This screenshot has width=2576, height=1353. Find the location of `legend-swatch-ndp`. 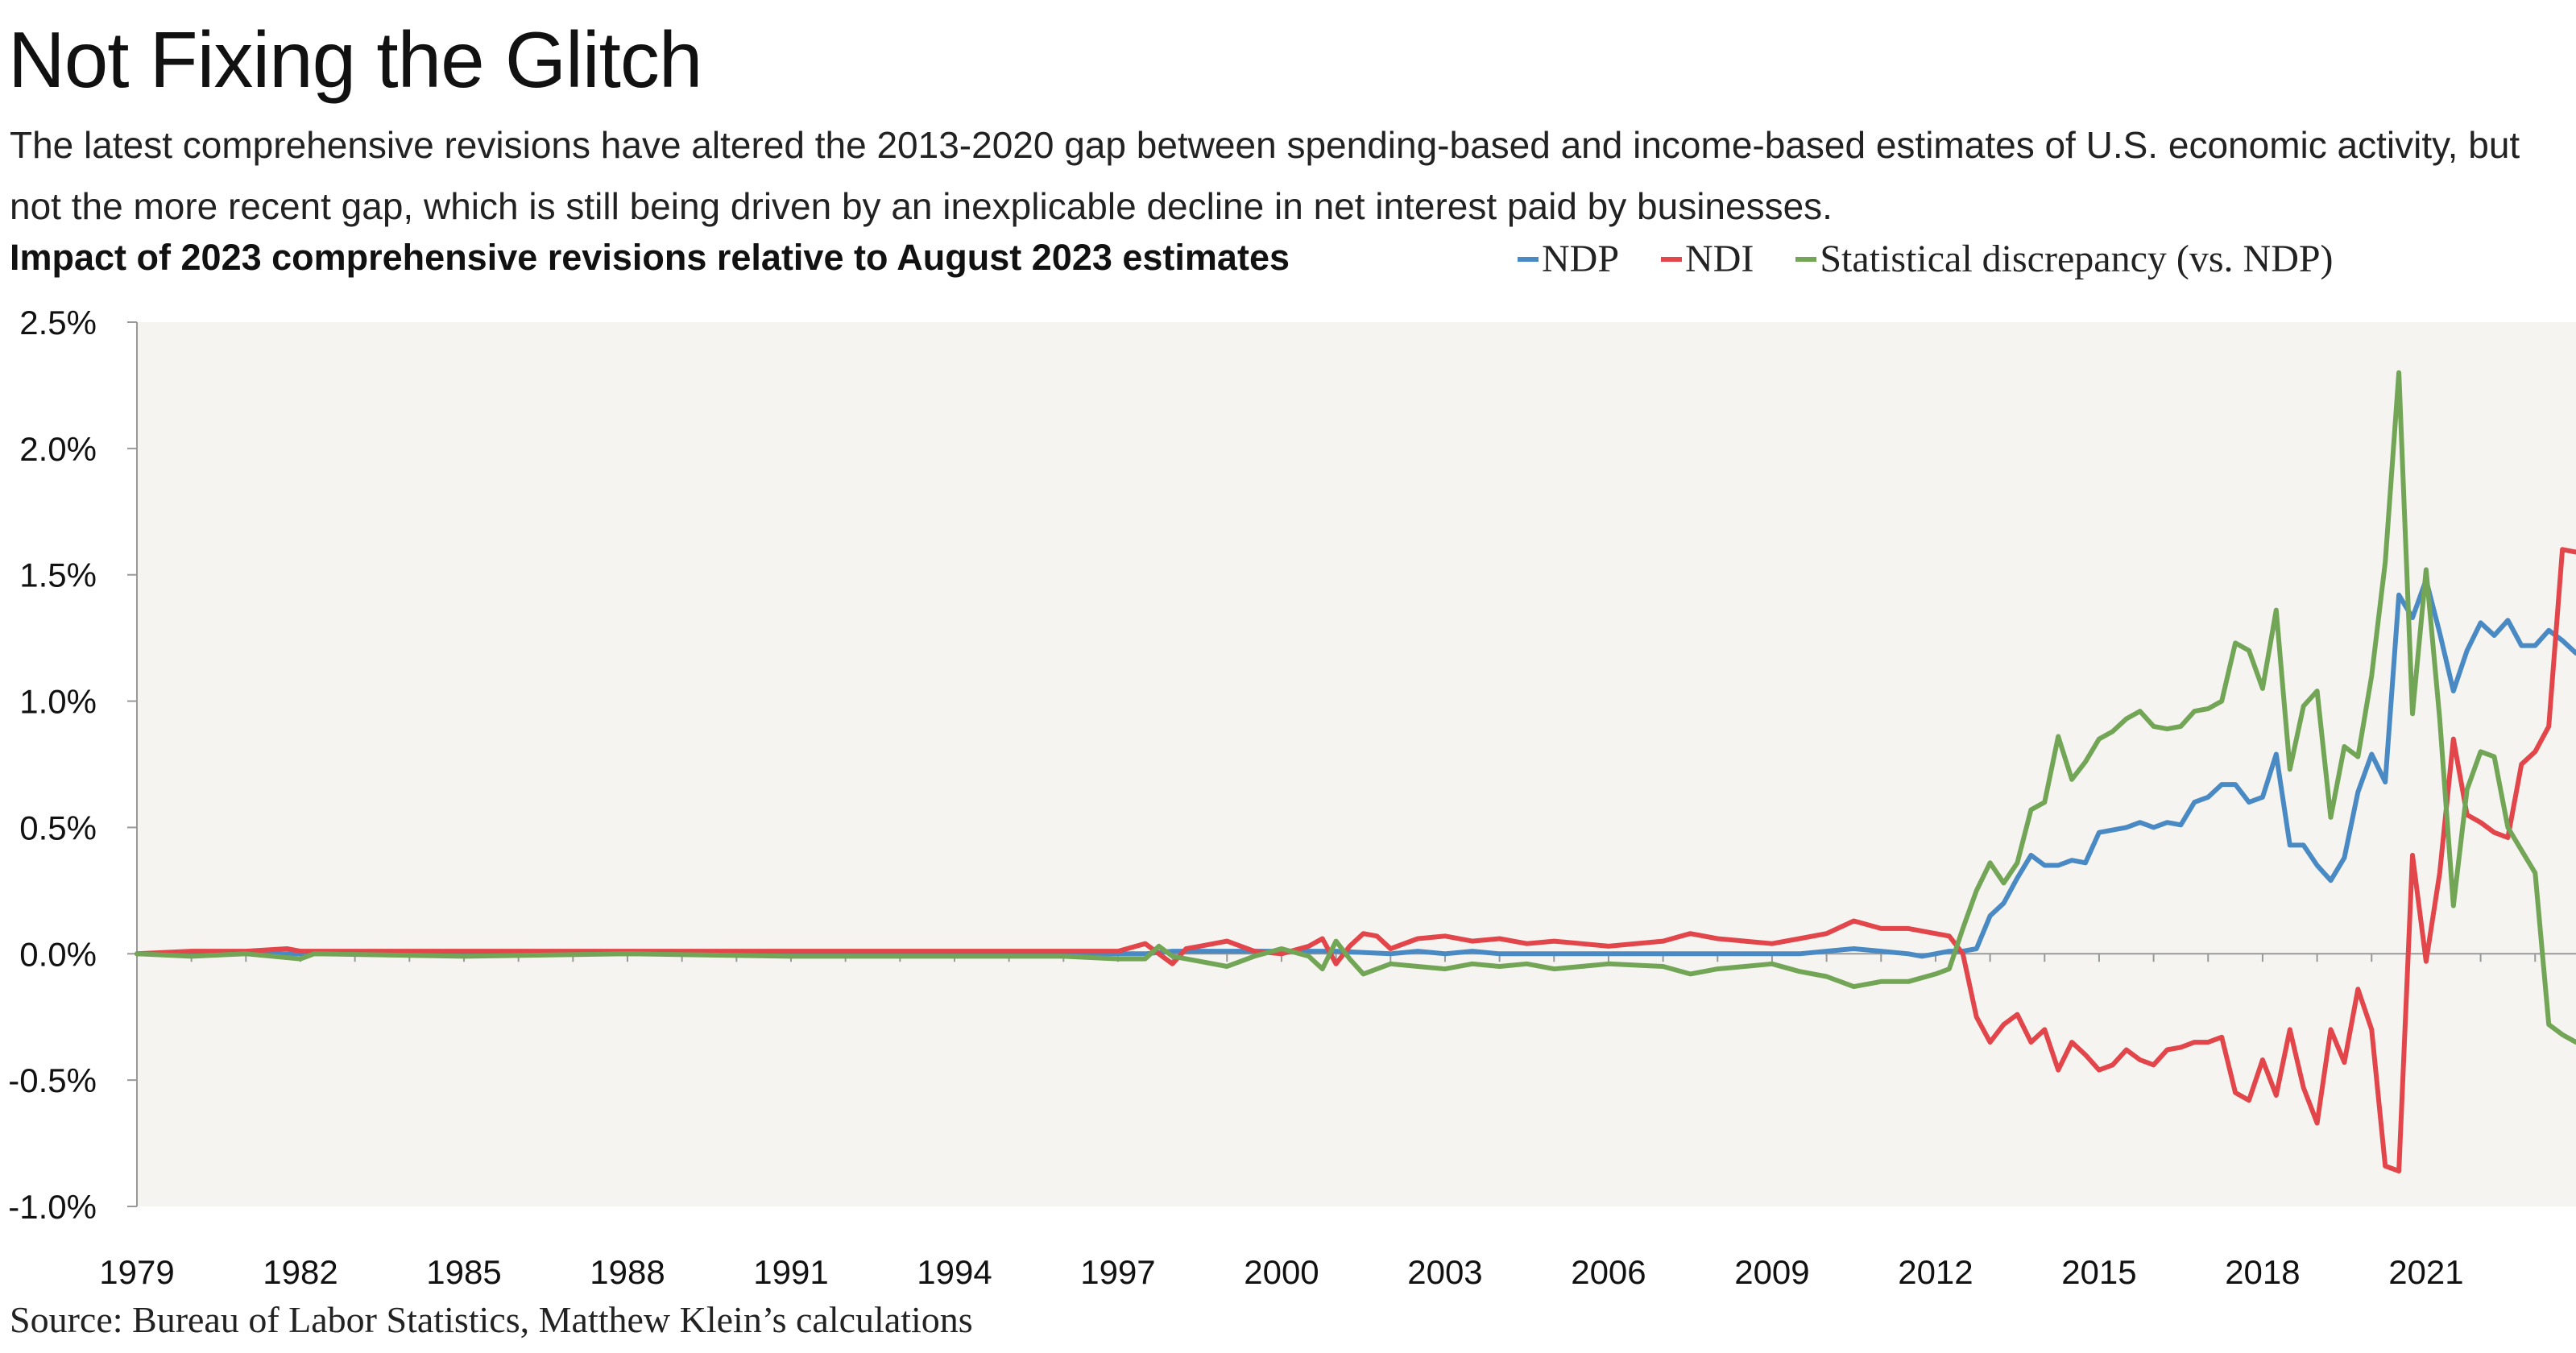

legend-swatch-ndp is located at coordinates (1528, 260).